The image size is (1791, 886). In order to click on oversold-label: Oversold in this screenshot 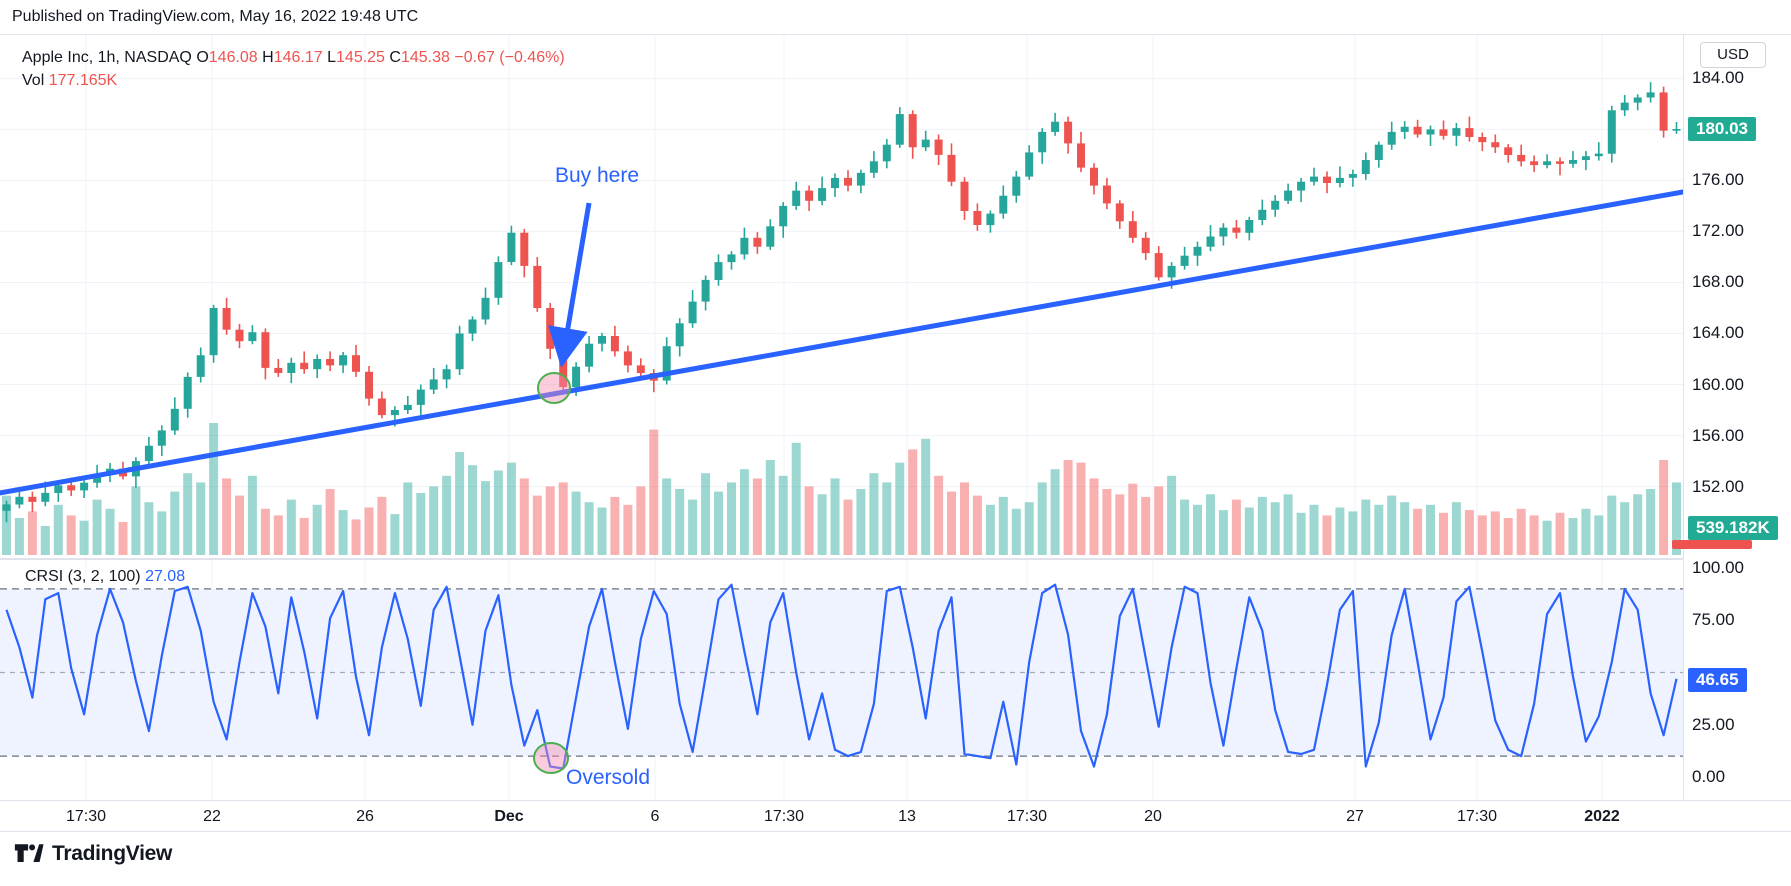, I will do `click(608, 777)`.